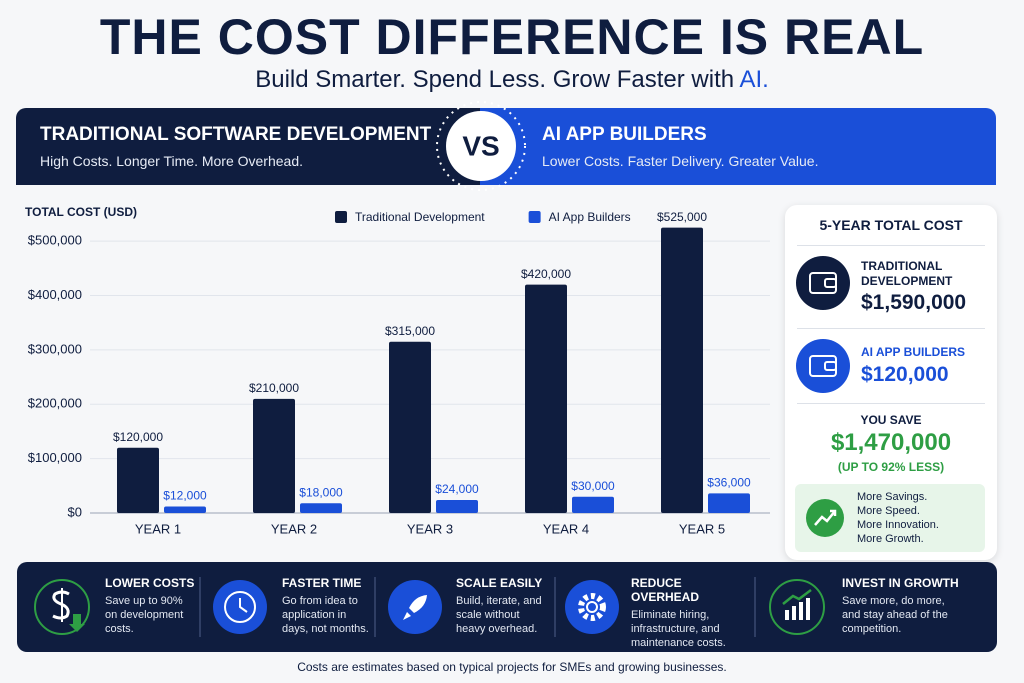 Image resolution: width=1024 pixels, height=683 pixels. What do you see at coordinates (420, 217) in the screenshot?
I see `legend-label: Traditional Development` at bounding box center [420, 217].